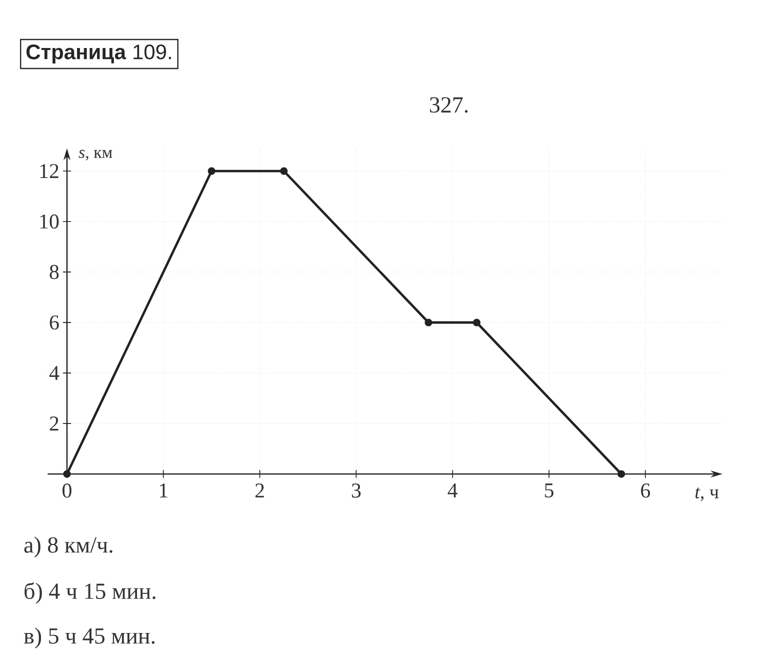 The width and height of the screenshot is (768, 667). Describe the element at coordinates (54, 423) in the screenshot. I see `y-tick-label: 2` at that location.